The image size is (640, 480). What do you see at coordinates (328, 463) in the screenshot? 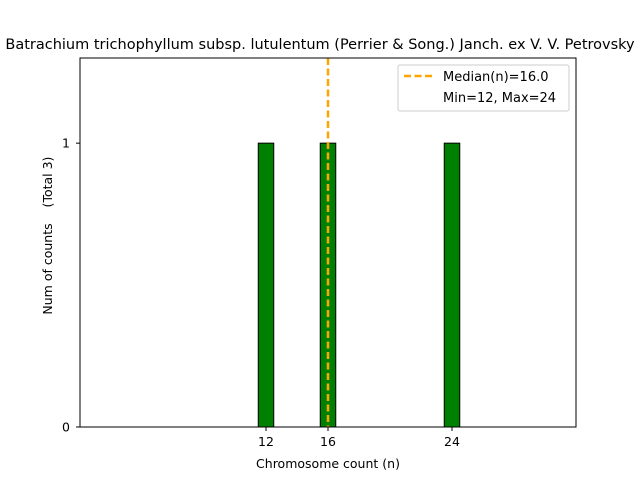
I see `x-axis-label: Chromosome count (n)` at bounding box center [328, 463].